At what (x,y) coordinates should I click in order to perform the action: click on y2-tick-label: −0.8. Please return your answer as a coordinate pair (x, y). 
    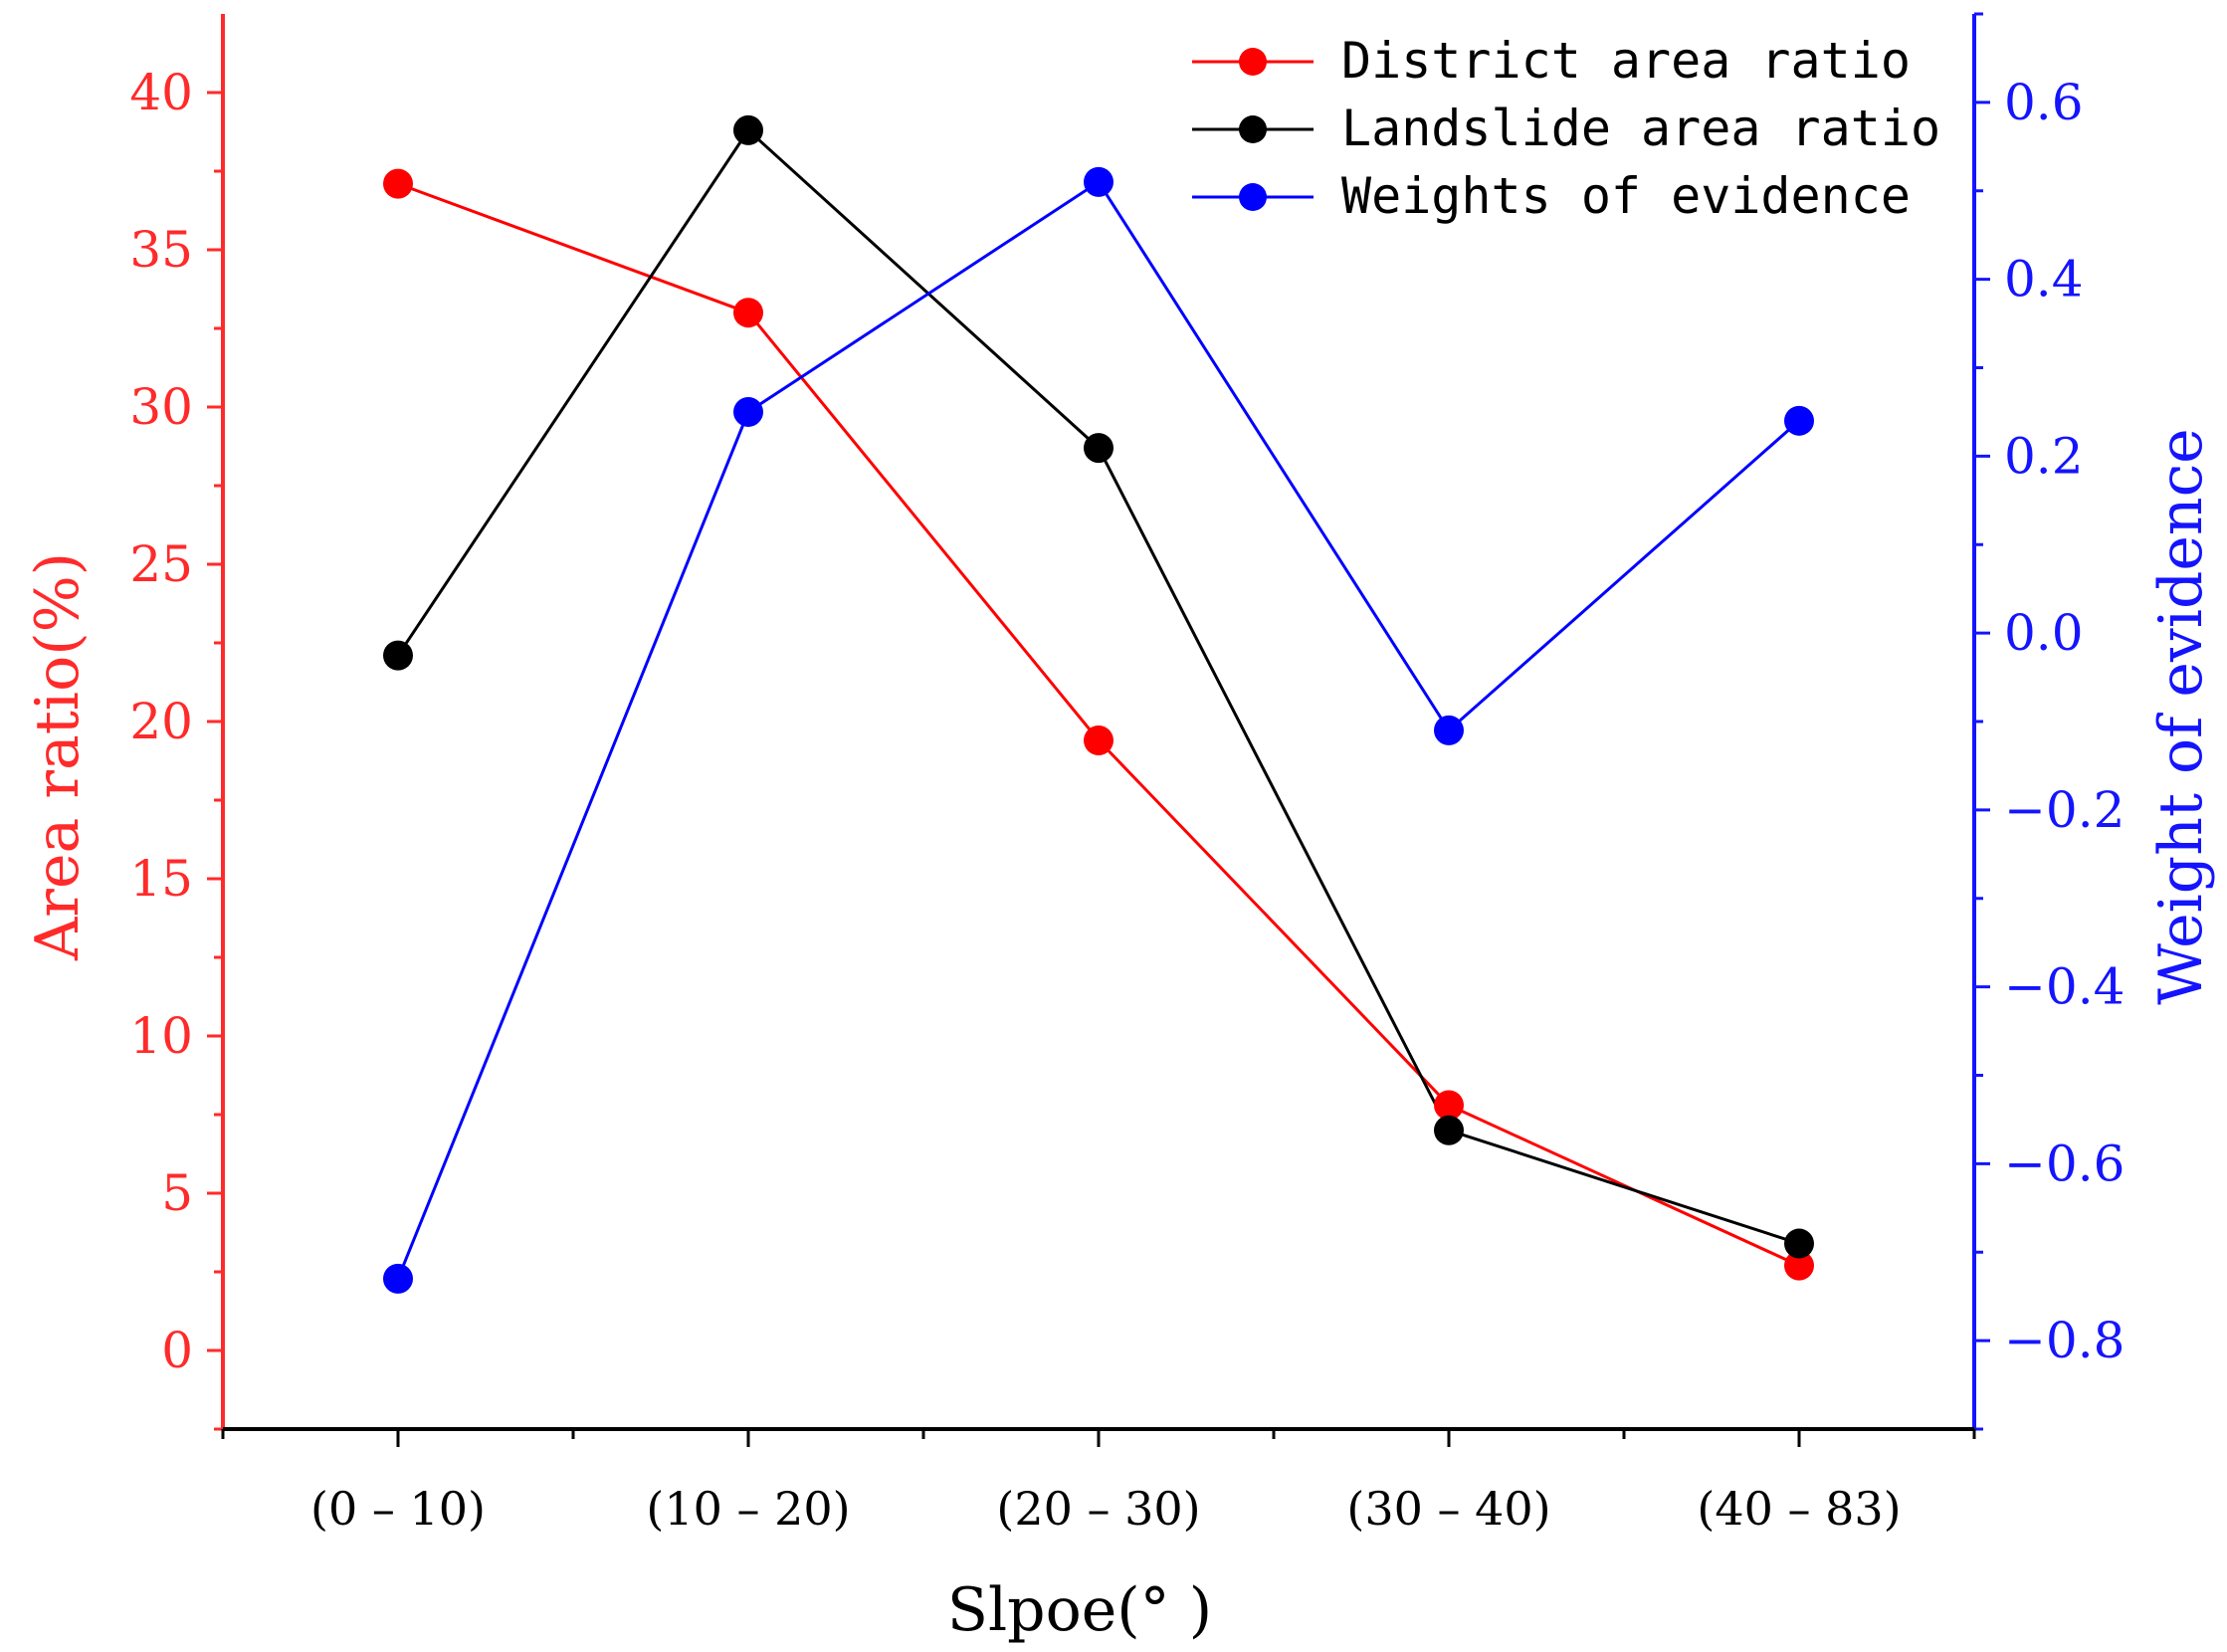
    Looking at the image, I should click on (2065, 1340).